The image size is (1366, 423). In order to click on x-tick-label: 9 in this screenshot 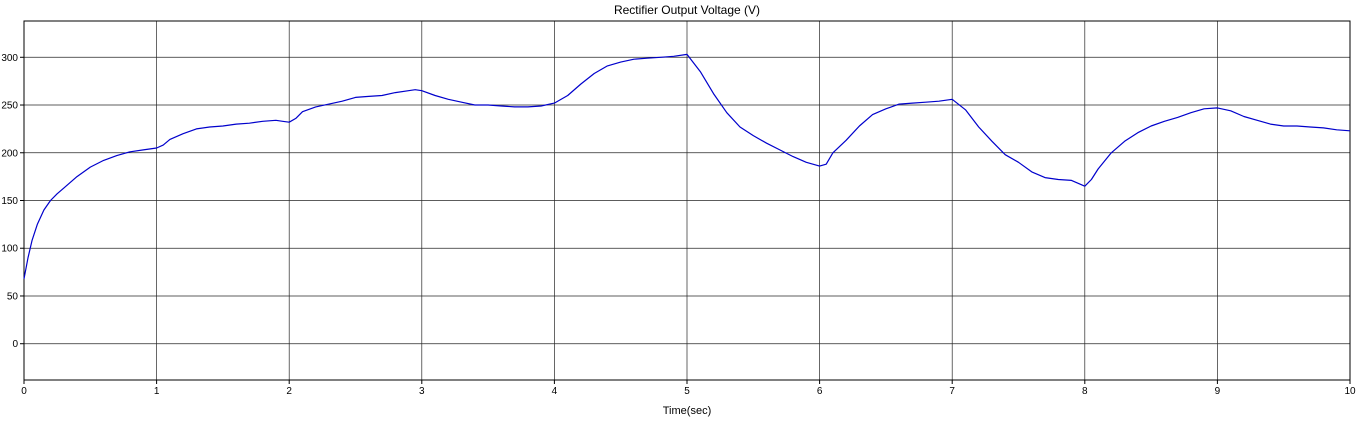, I will do `click(1218, 391)`.